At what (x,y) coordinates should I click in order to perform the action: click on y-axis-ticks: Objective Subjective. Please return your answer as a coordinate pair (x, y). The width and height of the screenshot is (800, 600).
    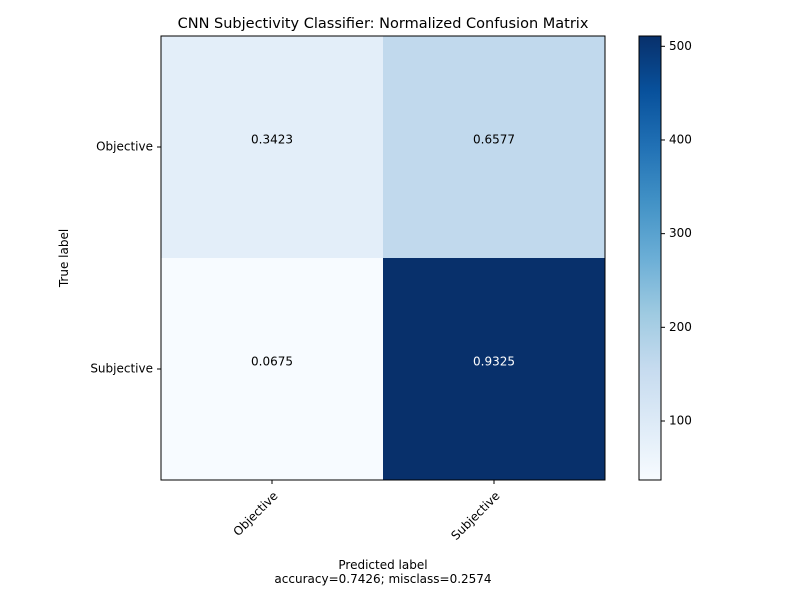
    Looking at the image, I should click on (125, 258).